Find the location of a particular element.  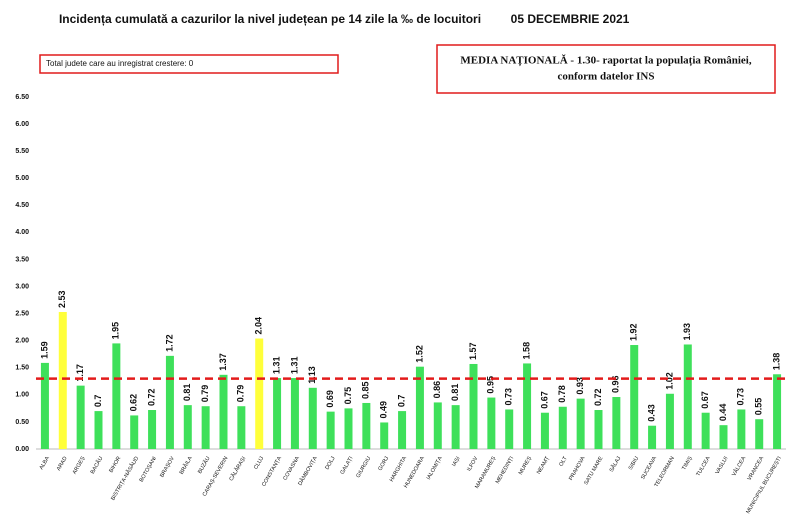

x-tick-label: SIBIU is located at coordinates (634, 463).